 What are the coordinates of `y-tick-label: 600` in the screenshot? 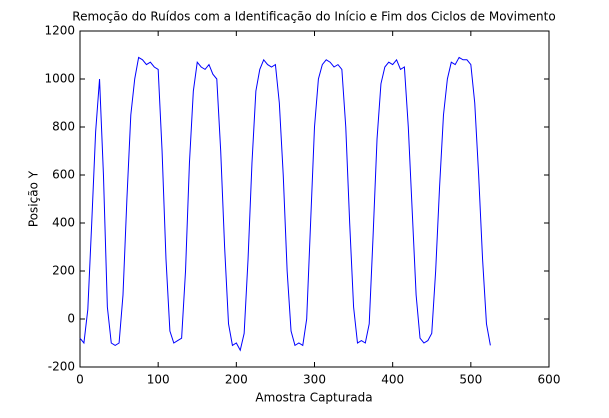 It's located at (63, 175).